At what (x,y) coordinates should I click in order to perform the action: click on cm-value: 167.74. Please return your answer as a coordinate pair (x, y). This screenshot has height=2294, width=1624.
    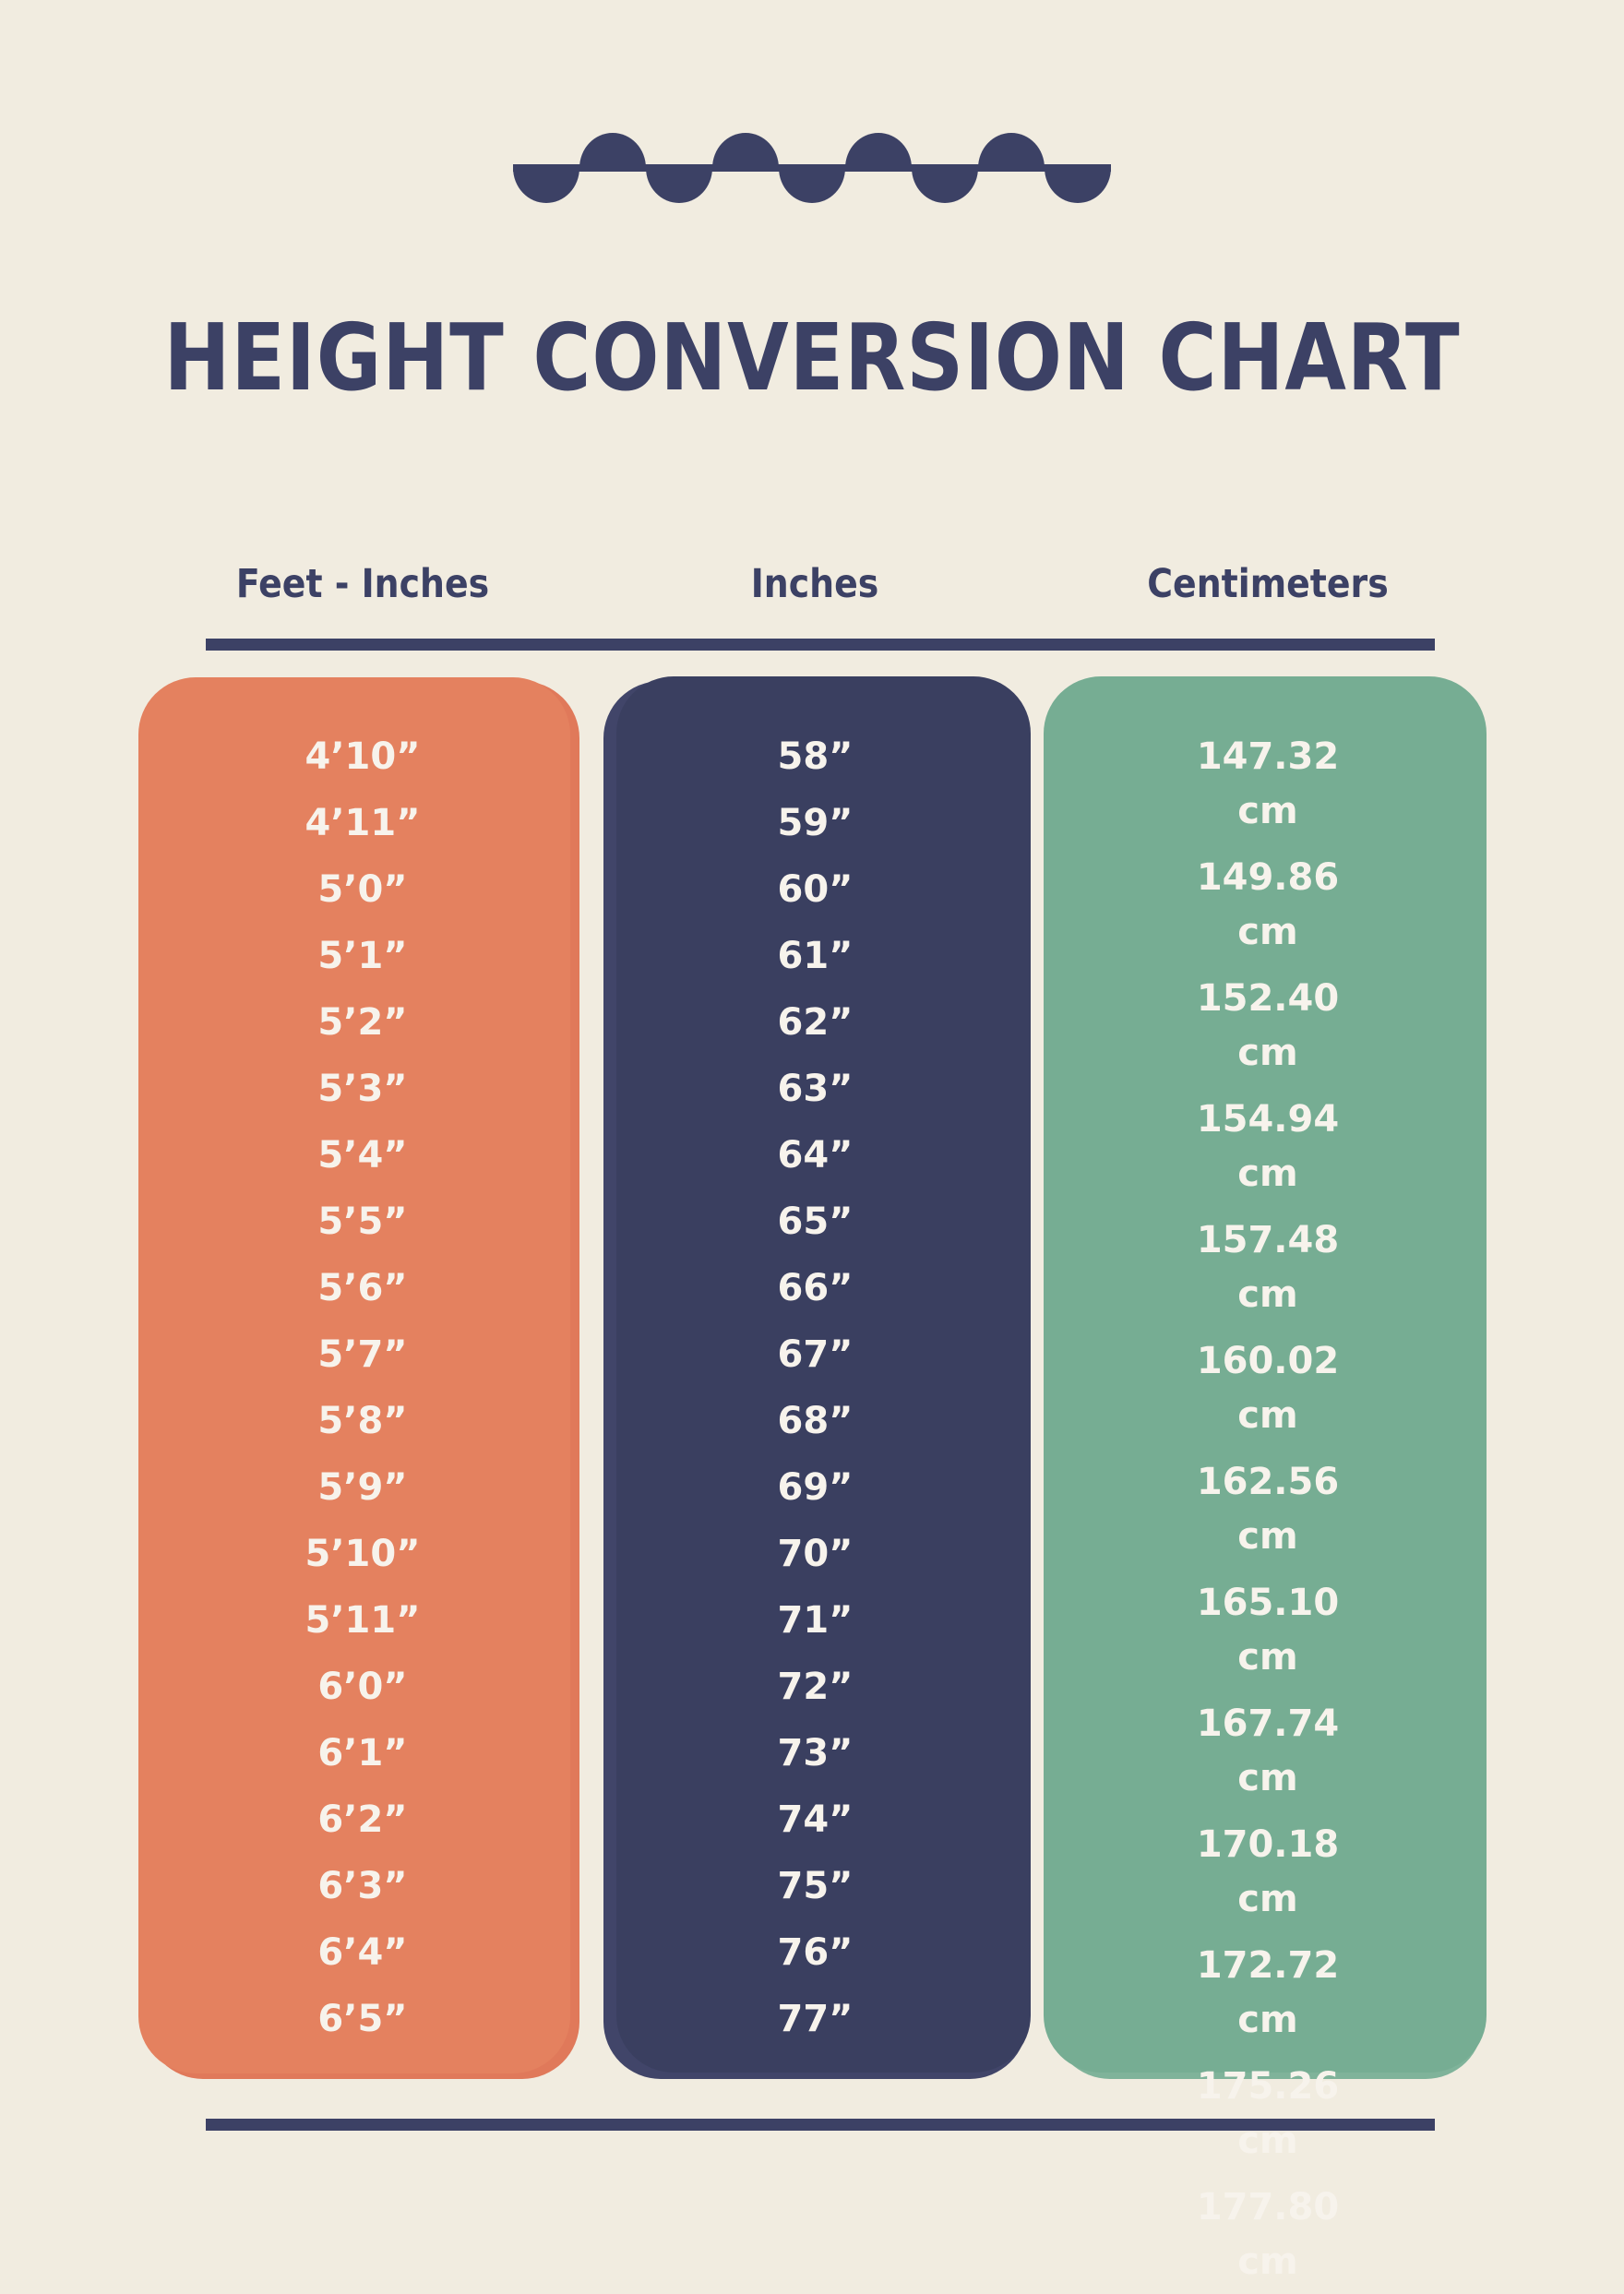
    Looking at the image, I should click on (1268, 1724).